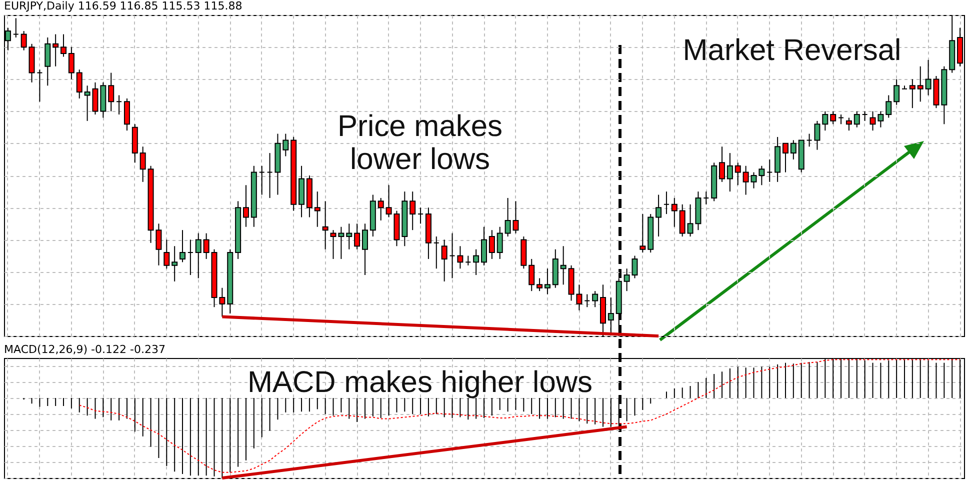 This screenshot has width=968, height=489. Describe the element at coordinates (792, 50) in the screenshot. I see `annotation: Market Reversal` at that location.